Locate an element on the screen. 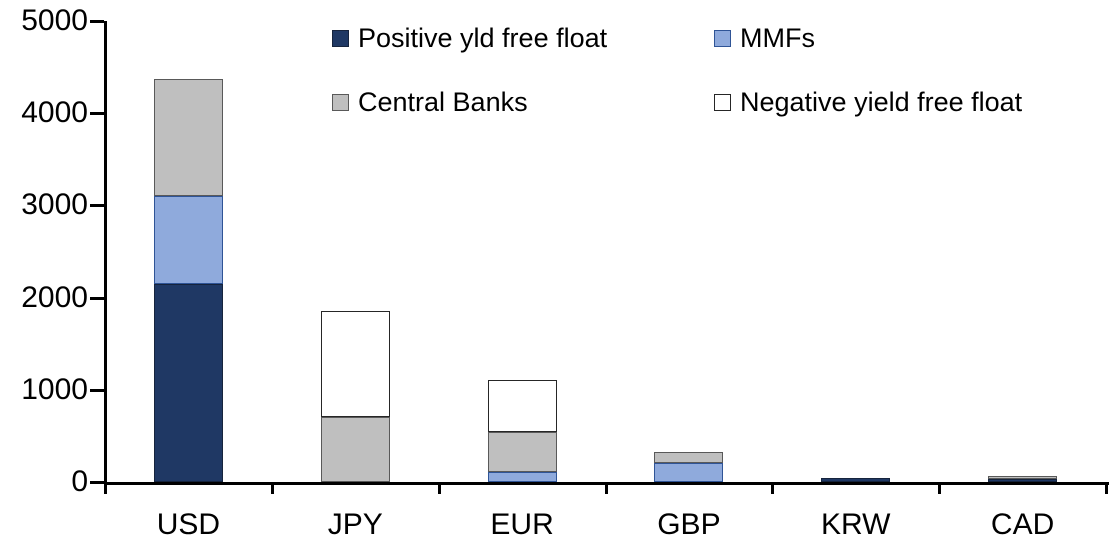 The height and width of the screenshot is (556, 1109). x-category-label: KRW is located at coordinates (856, 524).